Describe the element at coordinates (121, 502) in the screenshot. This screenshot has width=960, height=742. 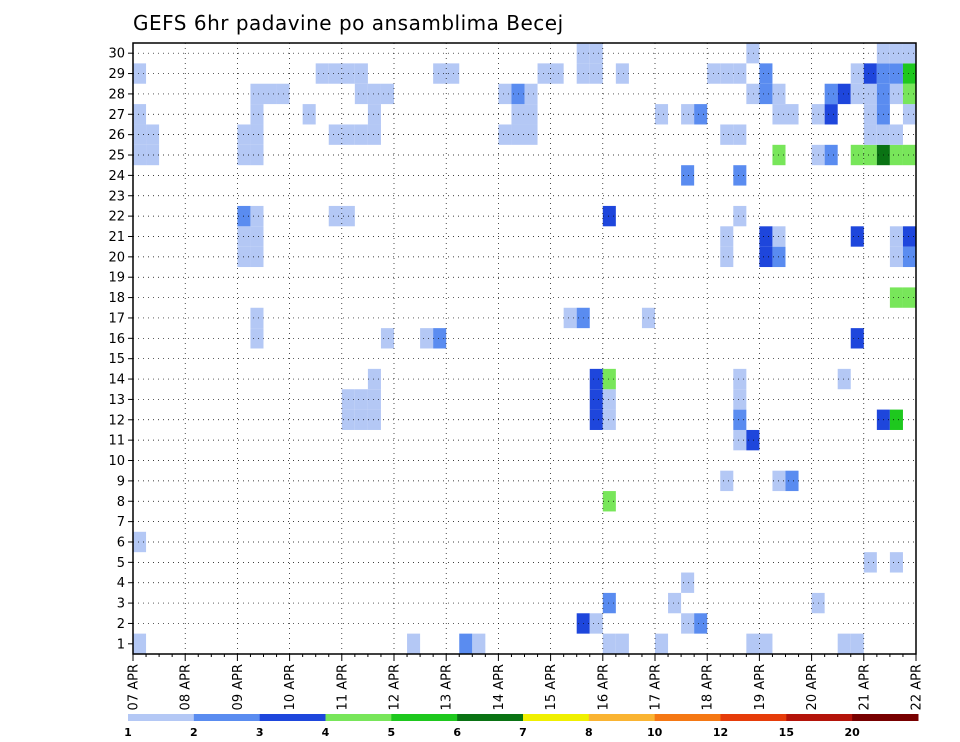
I see `y-tick-label: 8` at that location.